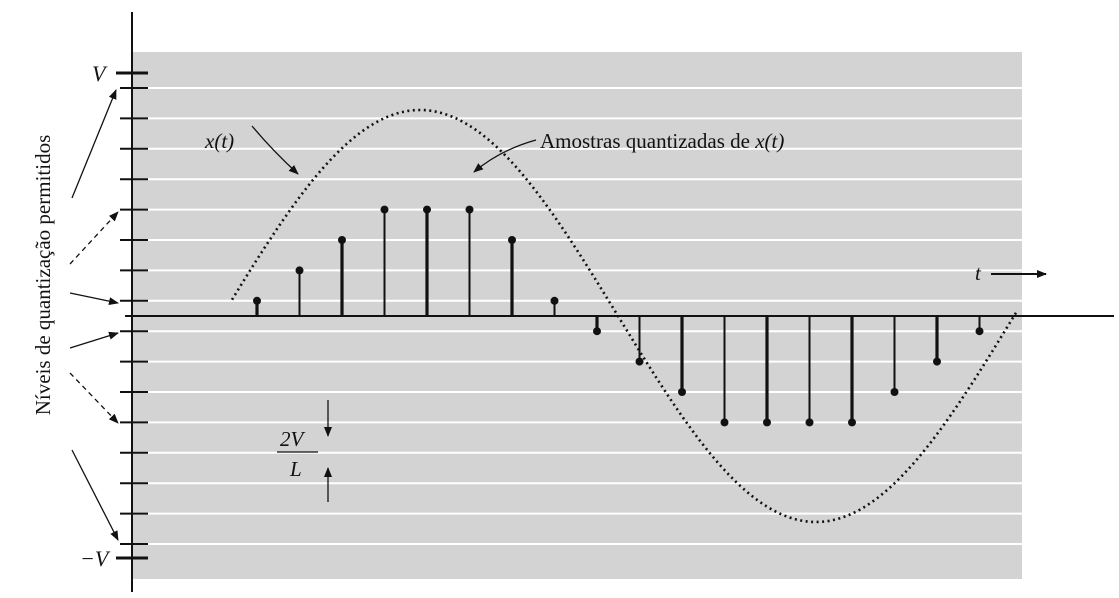 The width and height of the screenshot is (1119, 598). Describe the element at coordinates (275, 150) in the screenshot. I see `signal-label-arrow` at that location.